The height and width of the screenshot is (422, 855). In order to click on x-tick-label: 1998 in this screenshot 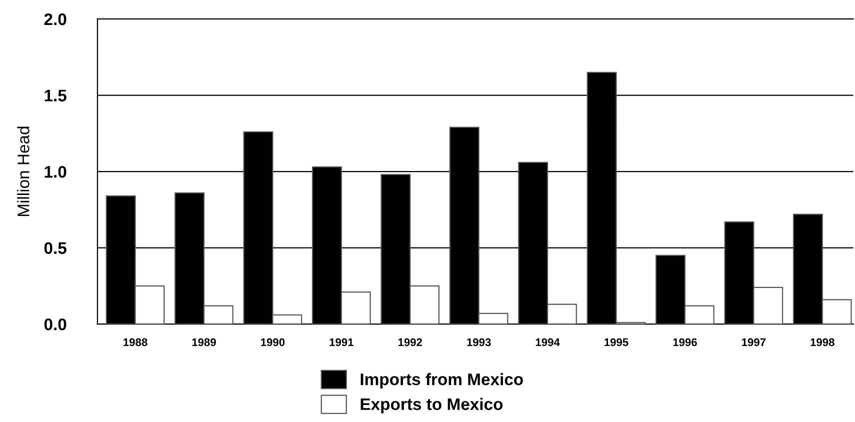, I will do `click(822, 342)`.